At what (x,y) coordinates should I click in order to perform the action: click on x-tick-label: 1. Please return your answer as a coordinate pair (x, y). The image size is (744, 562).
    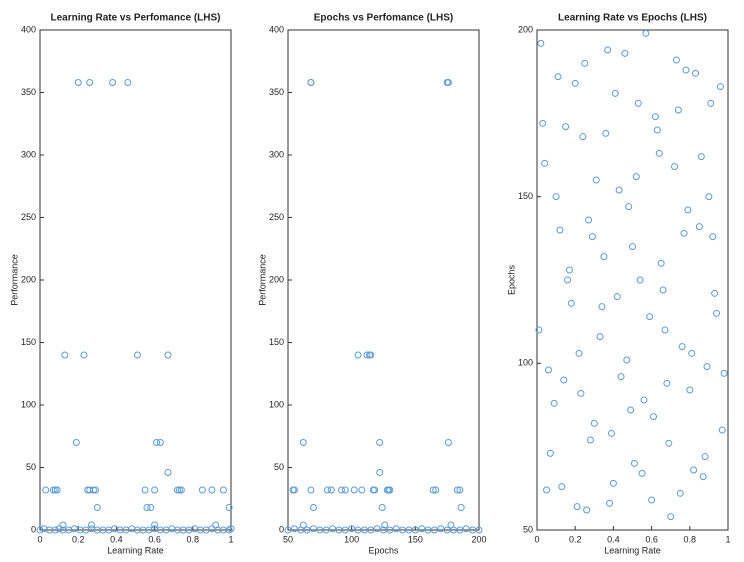
    Looking at the image, I should click on (727, 539).